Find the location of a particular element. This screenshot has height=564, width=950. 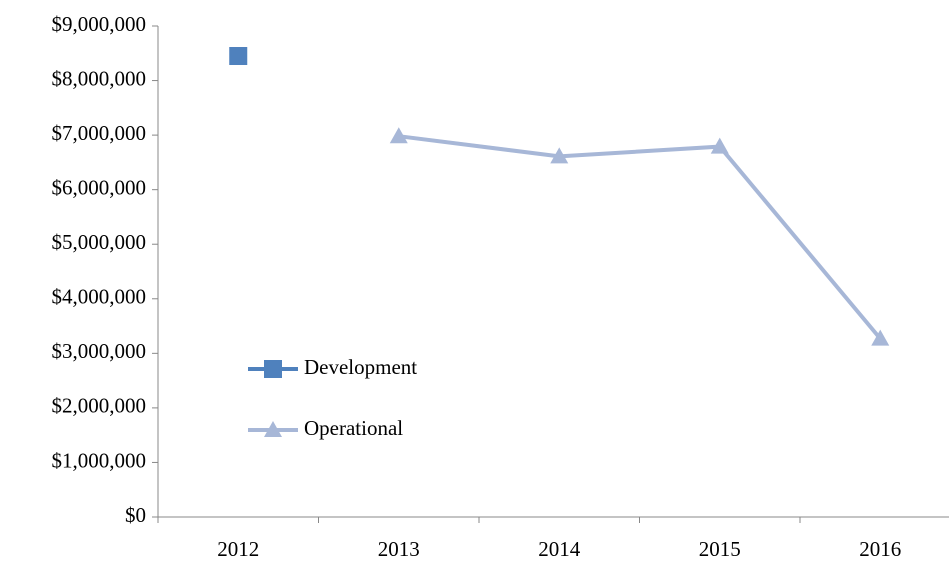

x-tick-label: 2016 is located at coordinates (880, 549).